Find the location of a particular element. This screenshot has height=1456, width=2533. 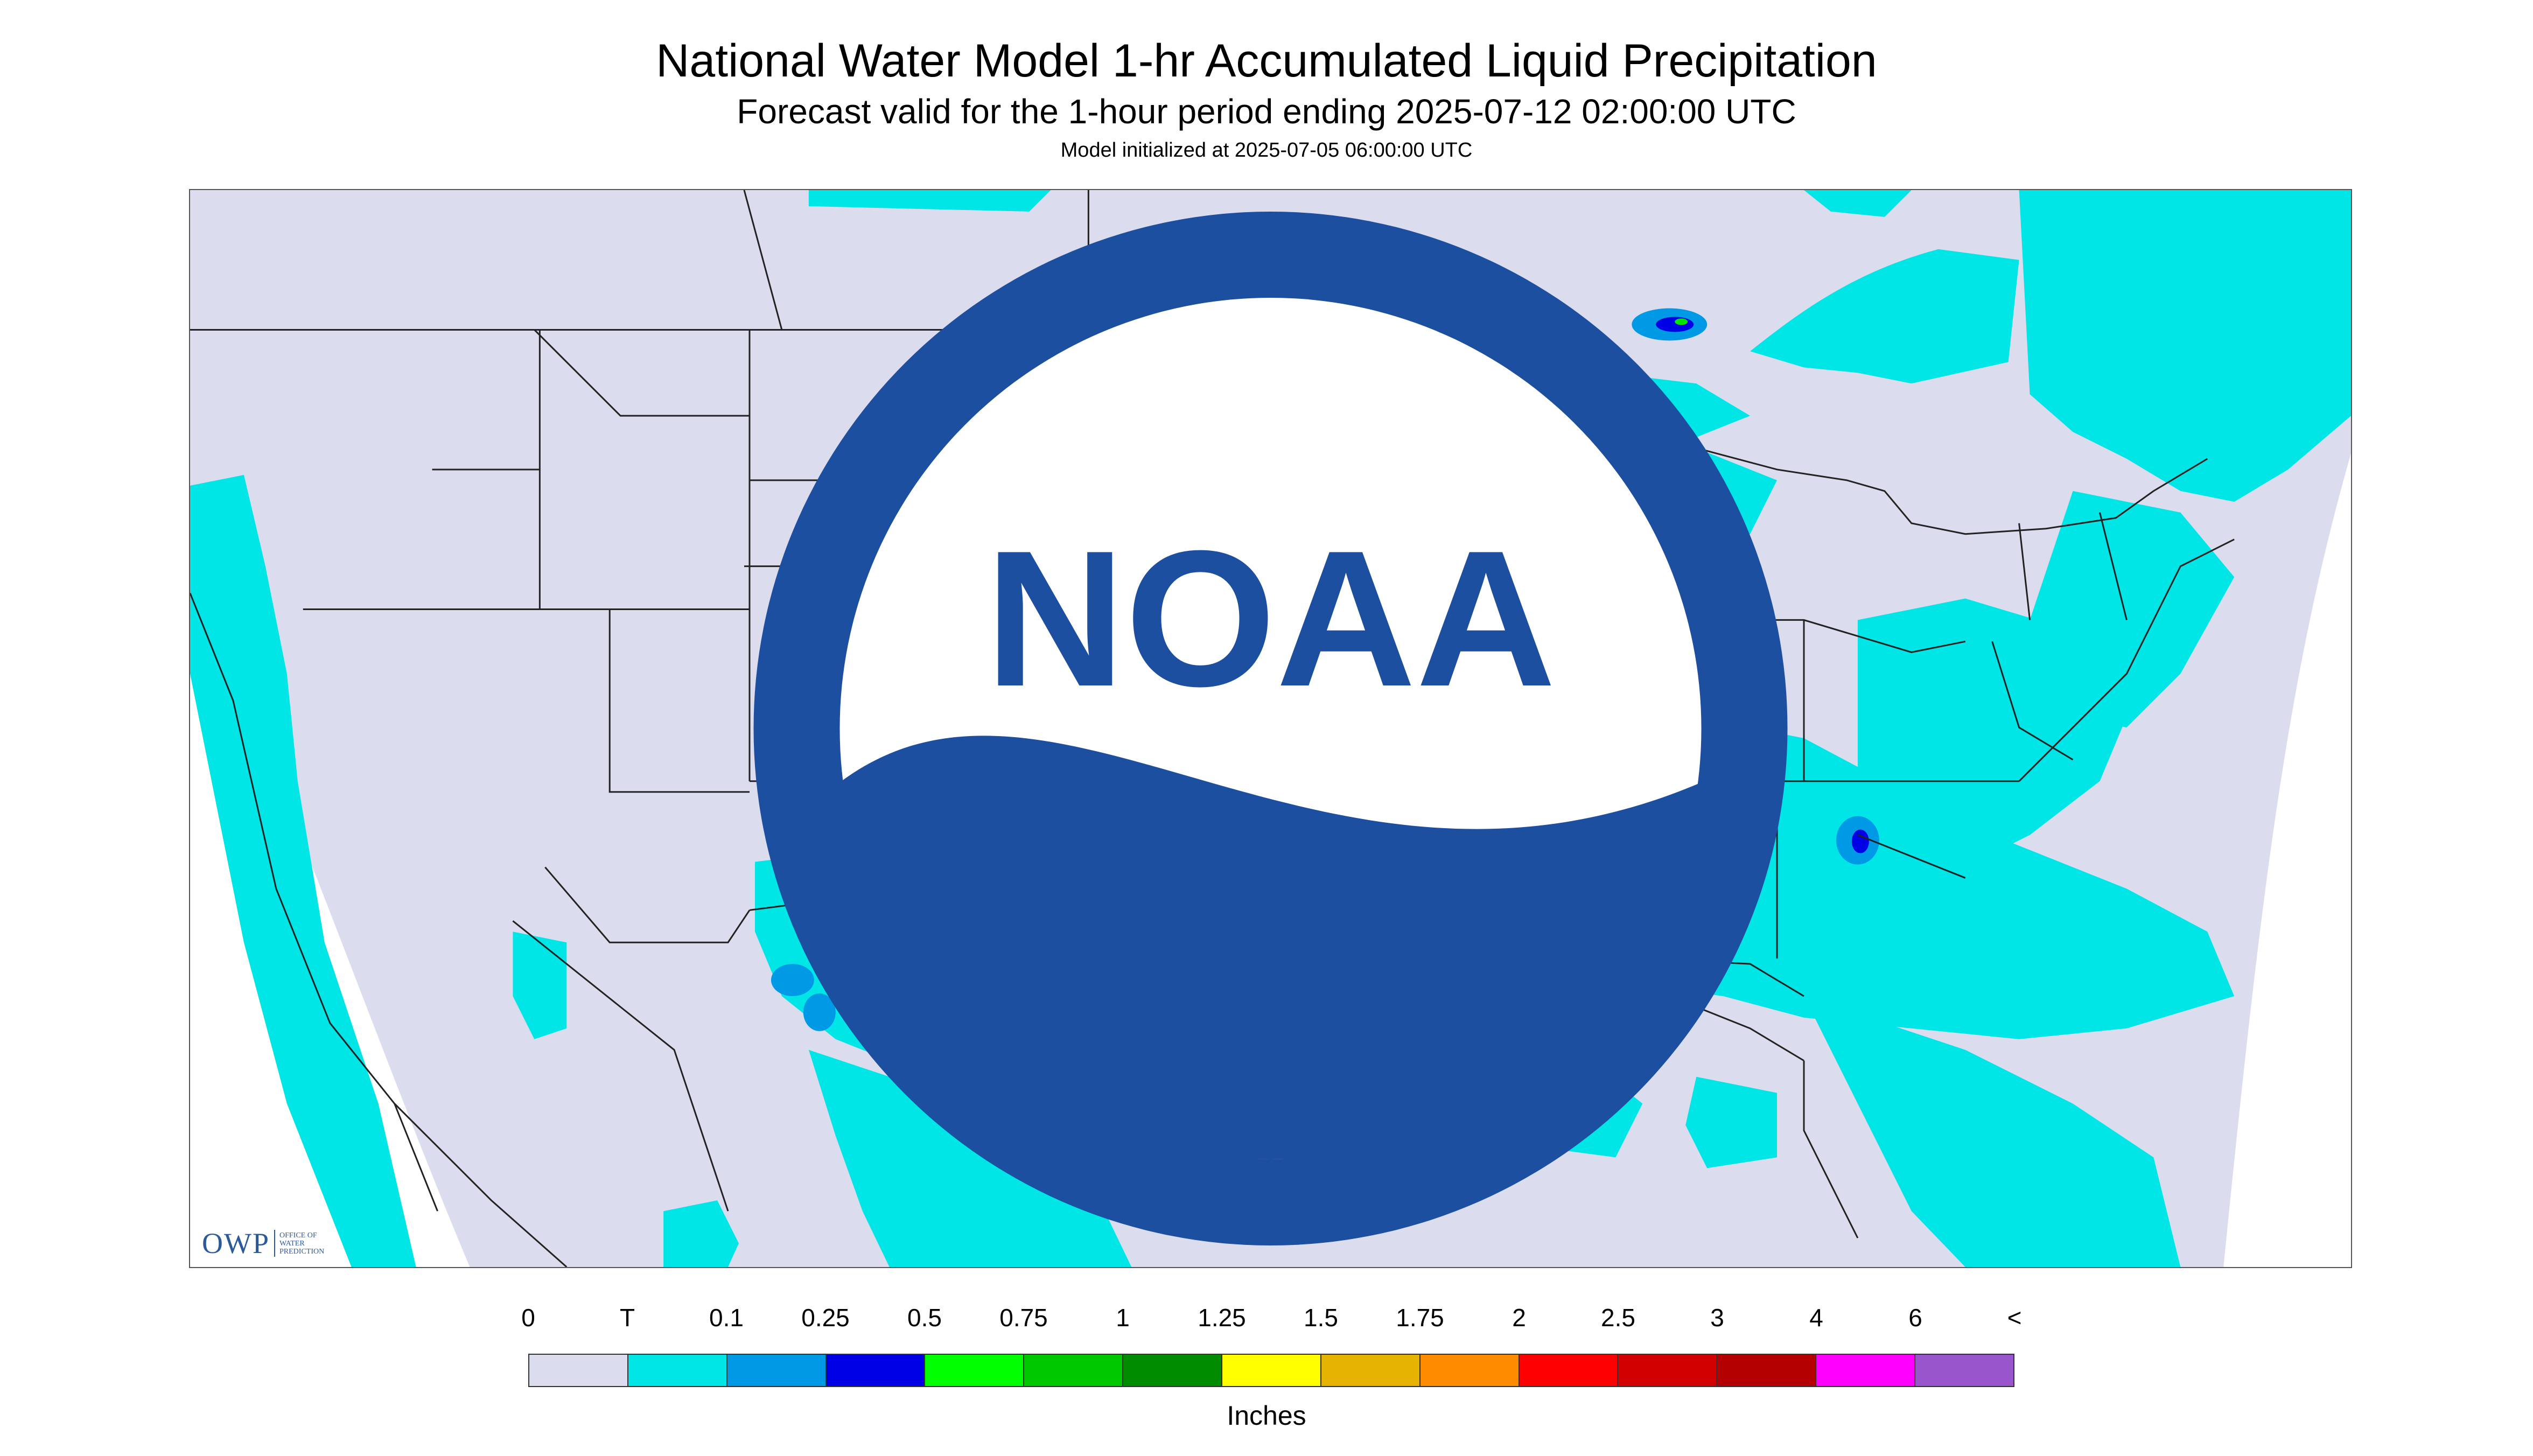

legend-label: 1.25 is located at coordinates (1222, 1318).